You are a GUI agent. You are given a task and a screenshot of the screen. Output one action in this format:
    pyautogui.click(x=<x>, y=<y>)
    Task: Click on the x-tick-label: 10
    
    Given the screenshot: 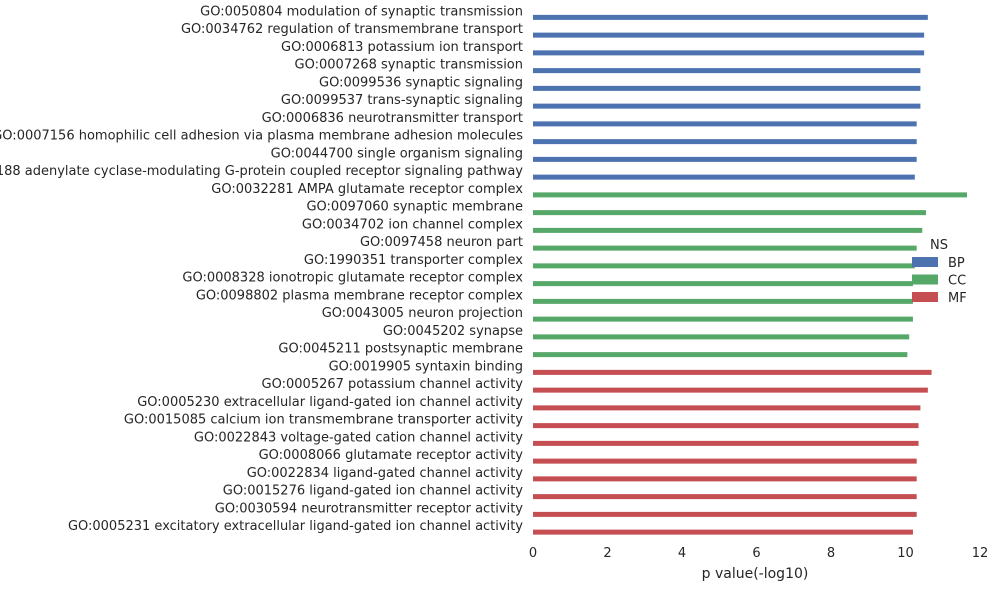 What is the action you would take?
    pyautogui.click(x=905, y=553)
    